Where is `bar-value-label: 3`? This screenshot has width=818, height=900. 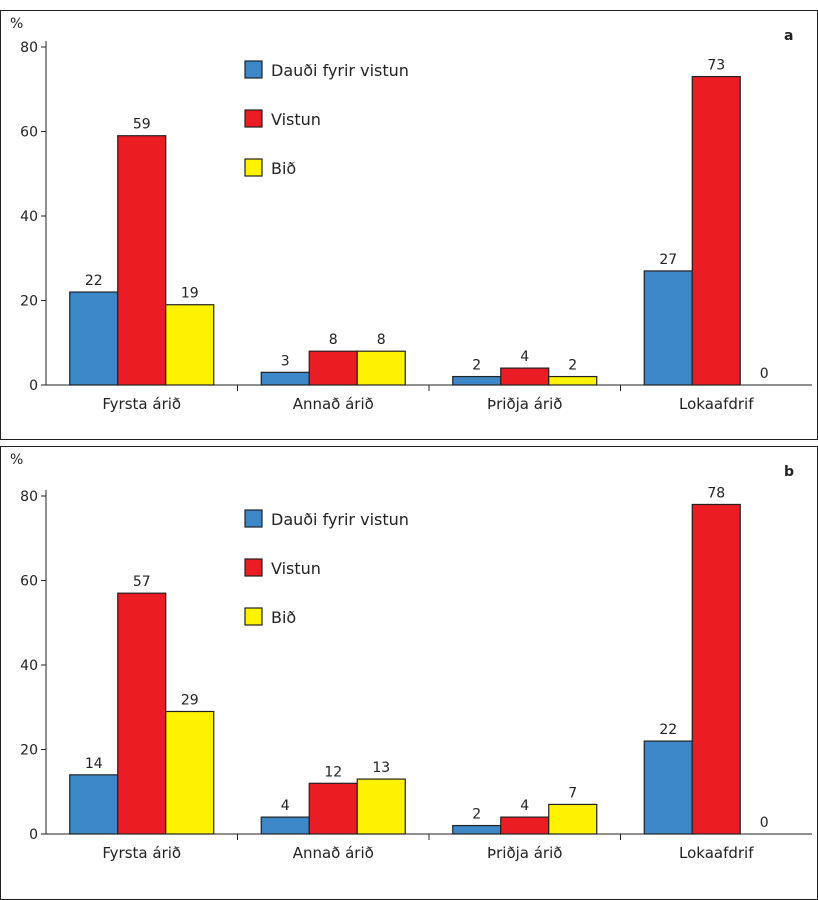 bar-value-label: 3 is located at coordinates (285, 361).